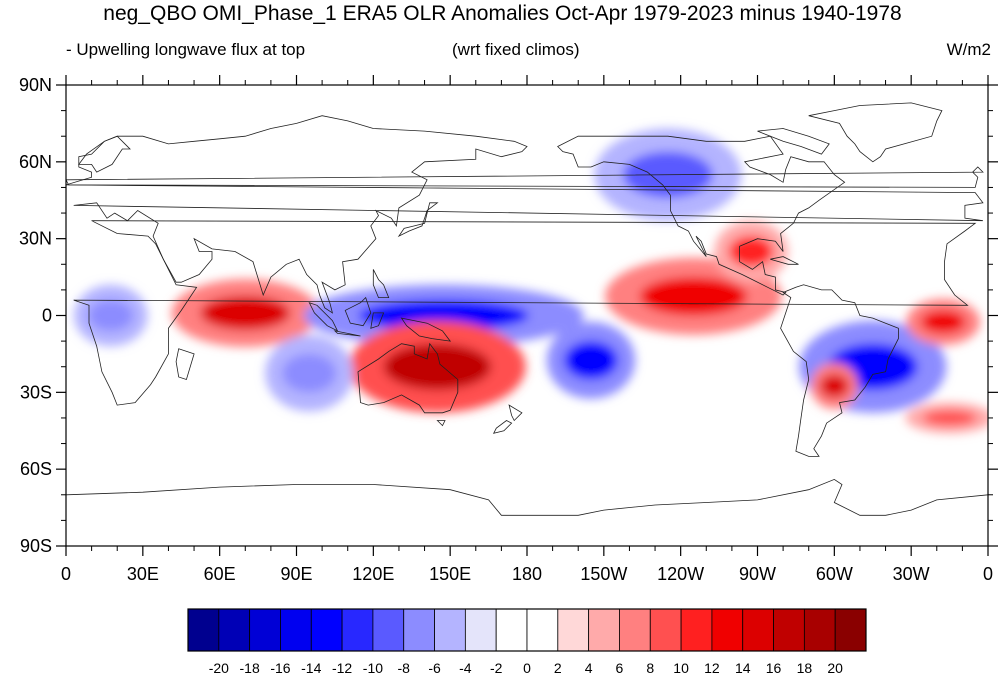  What do you see at coordinates (450, 574) in the screenshot?
I see `lon-tick-label-5: 150E` at bounding box center [450, 574].